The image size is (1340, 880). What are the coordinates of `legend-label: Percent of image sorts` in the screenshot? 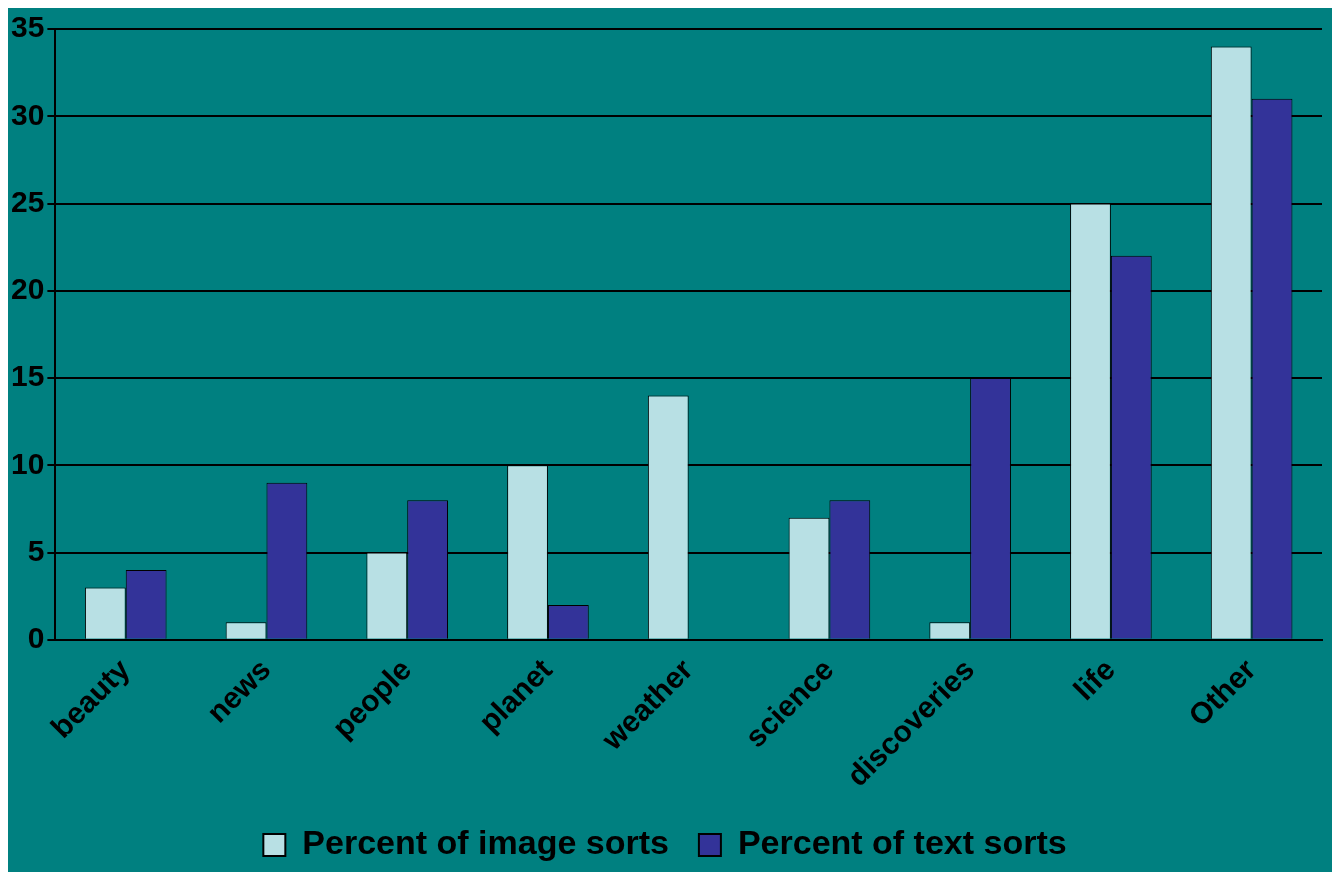 It's located at (485, 842).